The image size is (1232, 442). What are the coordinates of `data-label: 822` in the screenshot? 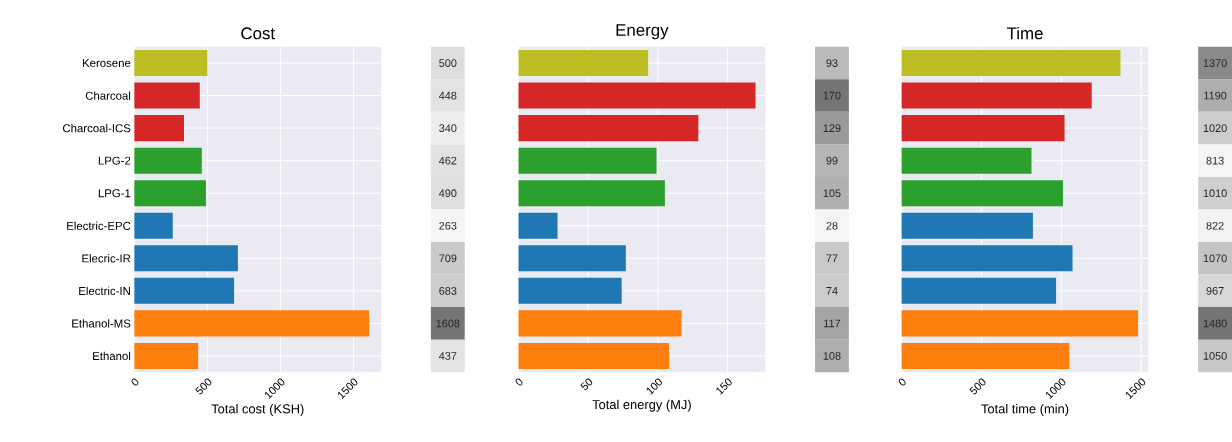 It's located at (1215, 225).